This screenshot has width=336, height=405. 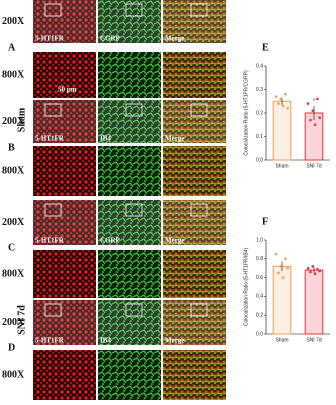 What do you see at coordinates (259, 90) in the screenshot?
I see `y-tick-label: 0.3` at bounding box center [259, 90].